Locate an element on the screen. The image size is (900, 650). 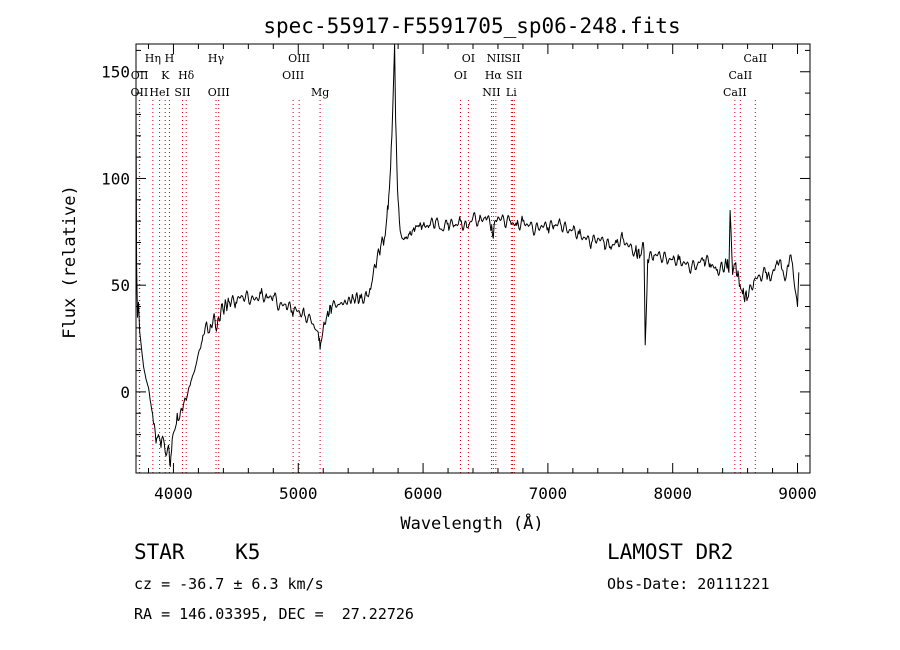
line-marker-label-0: OII is located at coordinates (140, 92).